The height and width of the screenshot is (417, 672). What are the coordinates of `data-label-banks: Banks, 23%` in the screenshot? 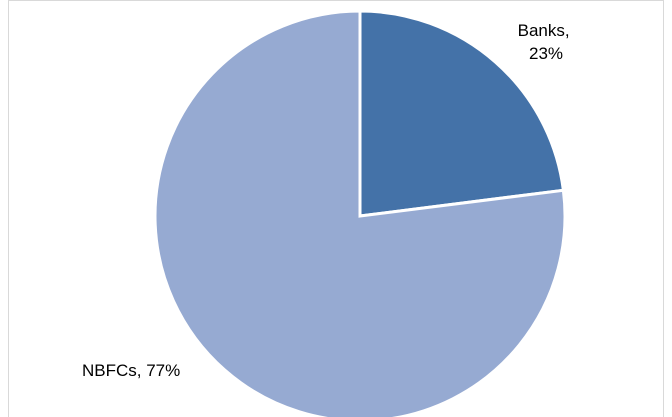 It's located at (546, 42).